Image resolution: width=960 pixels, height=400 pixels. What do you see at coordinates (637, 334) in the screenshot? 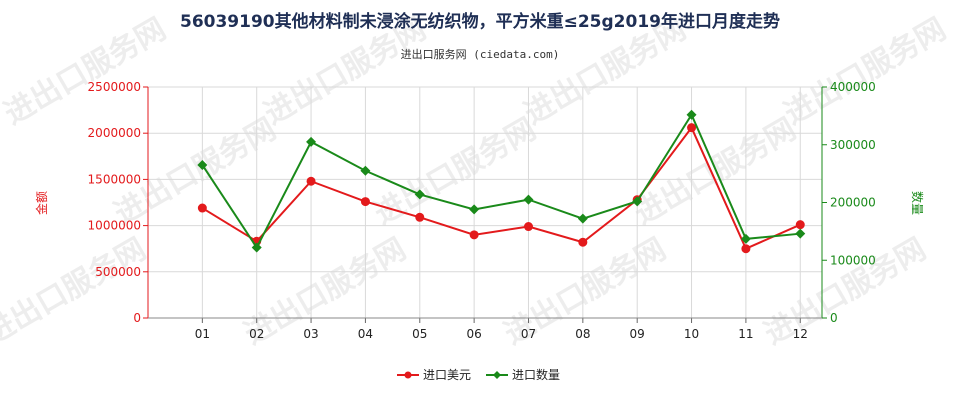
I see `x-tick-label: 09` at bounding box center [637, 334].